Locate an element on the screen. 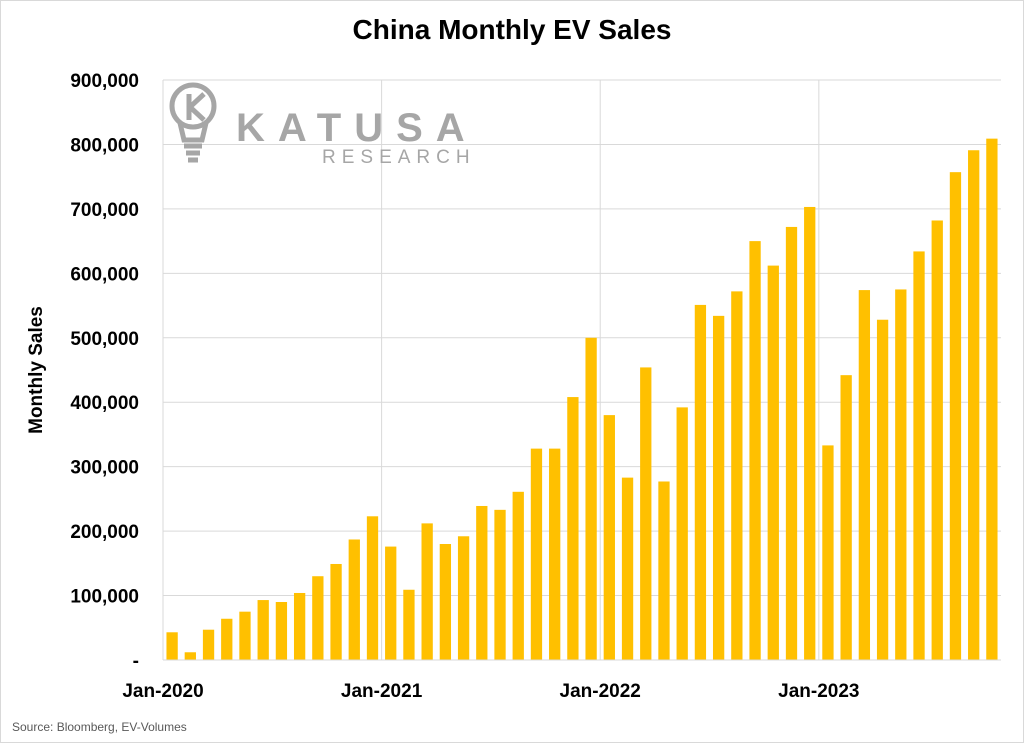 The width and height of the screenshot is (1024, 743). y-tick-label: 900,000 is located at coordinates (104, 81).